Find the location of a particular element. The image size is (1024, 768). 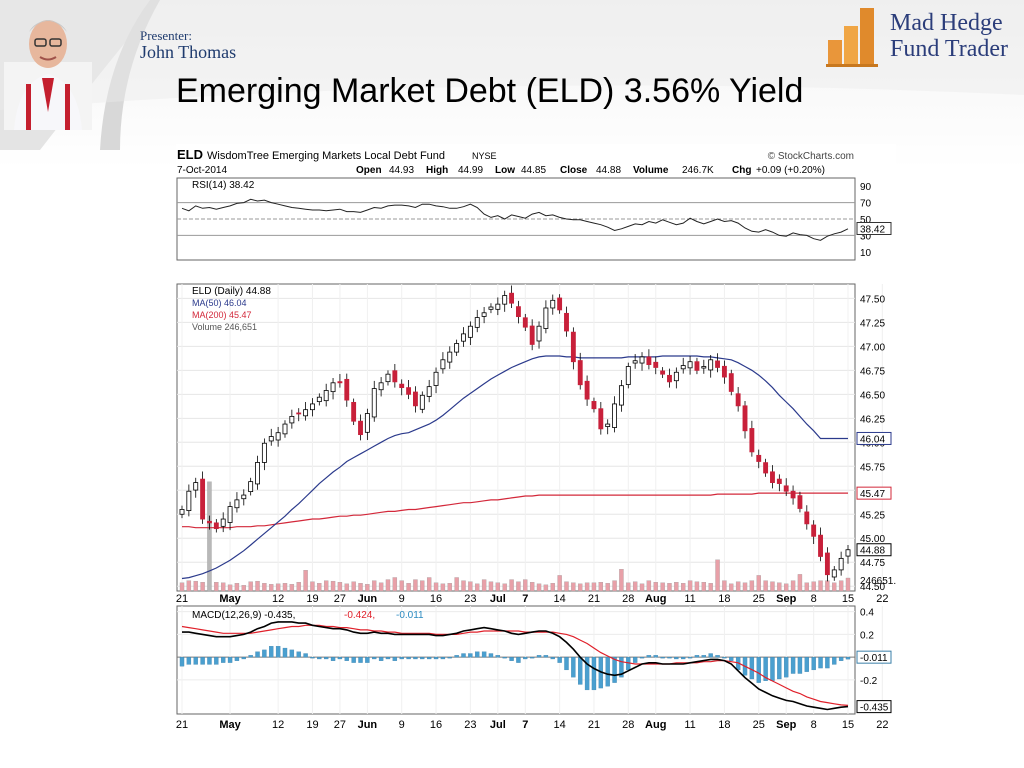

quote-close-label: Close is located at coordinates (574, 170).